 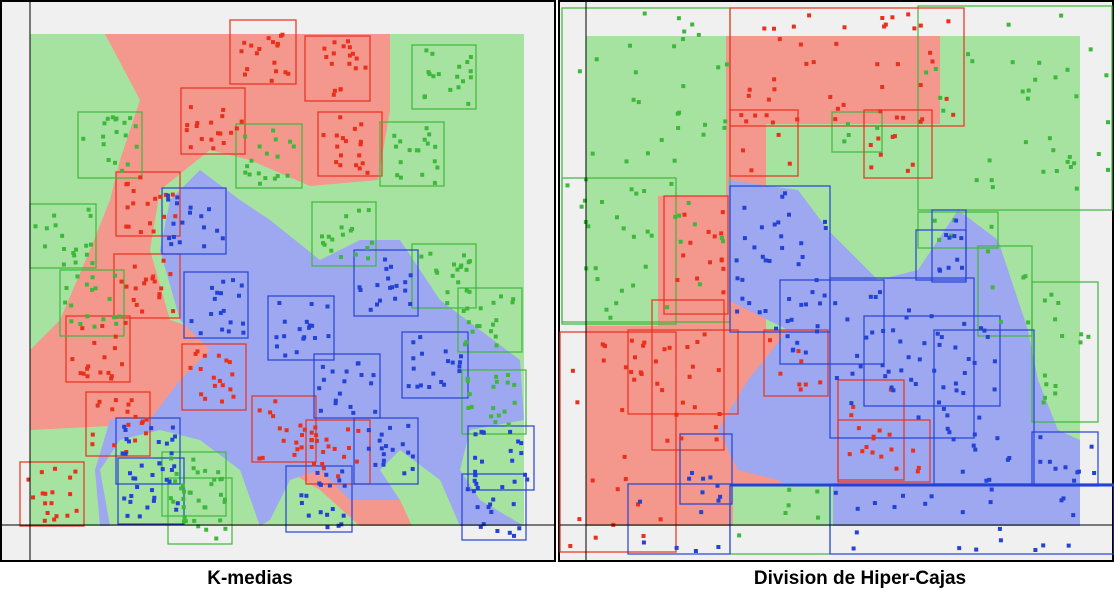 I want to click on blue-cluster-box, so click(x=319, y=499).